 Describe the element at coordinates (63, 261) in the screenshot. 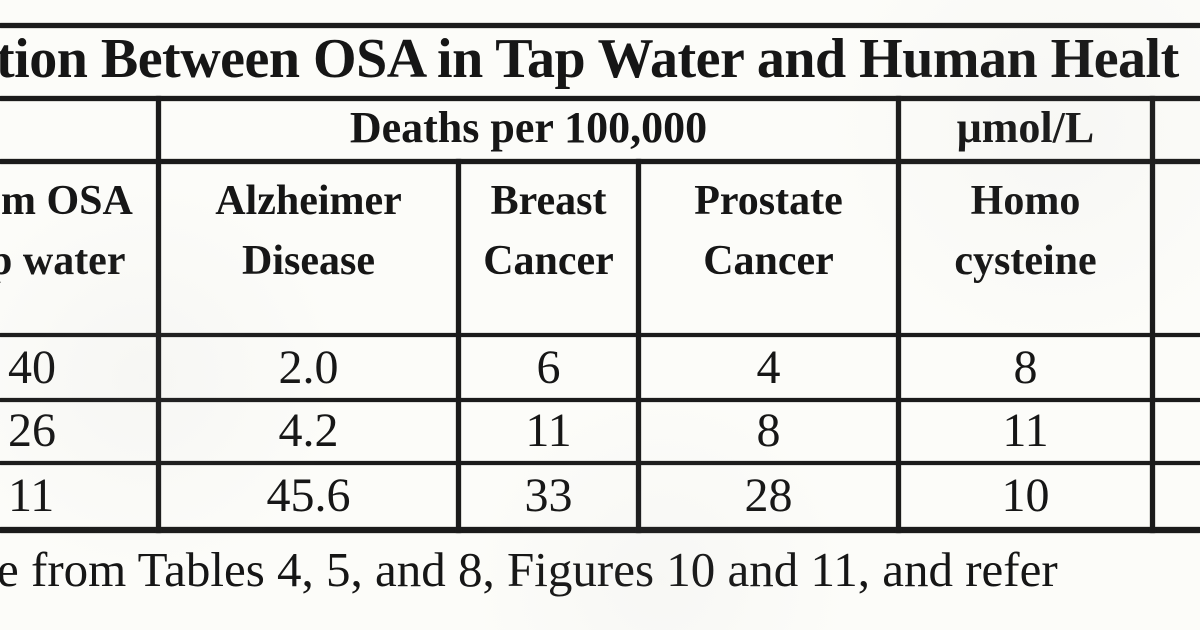

I see `column-header-osa-line2: p water` at that location.